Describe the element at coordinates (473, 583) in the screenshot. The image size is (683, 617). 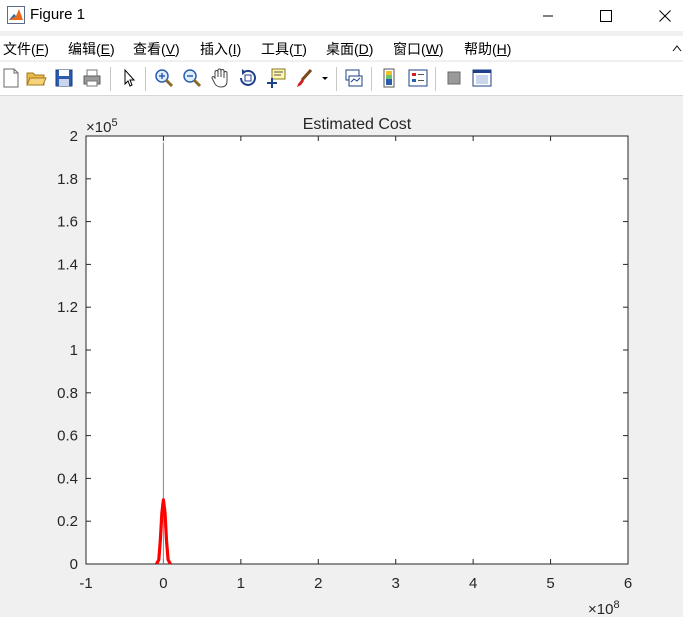
I see `x-tick-label: 4` at that location.